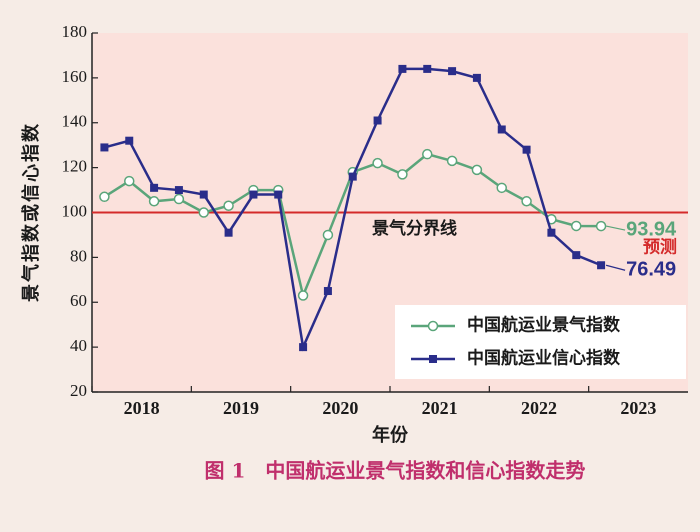 The width and height of the screenshot is (700, 532). What do you see at coordinates (78, 300) in the screenshot?
I see `y-tick-label: 60` at bounding box center [78, 300].